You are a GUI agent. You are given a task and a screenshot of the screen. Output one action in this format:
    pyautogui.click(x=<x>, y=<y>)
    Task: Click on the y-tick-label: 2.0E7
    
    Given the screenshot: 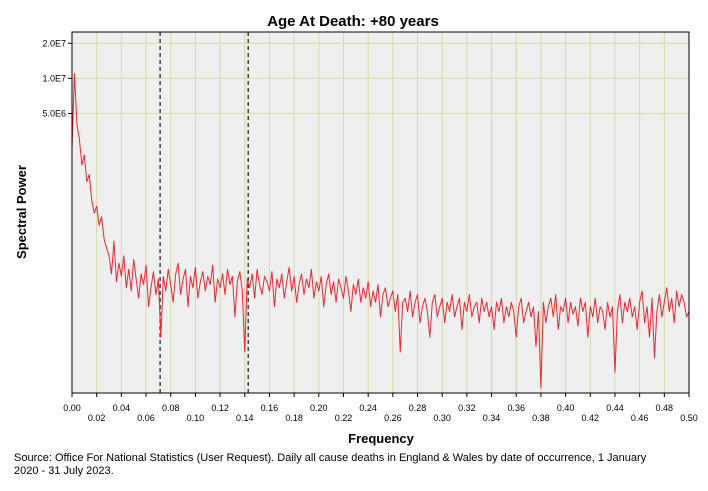 What is the action you would take?
    pyautogui.click(x=54, y=43)
    